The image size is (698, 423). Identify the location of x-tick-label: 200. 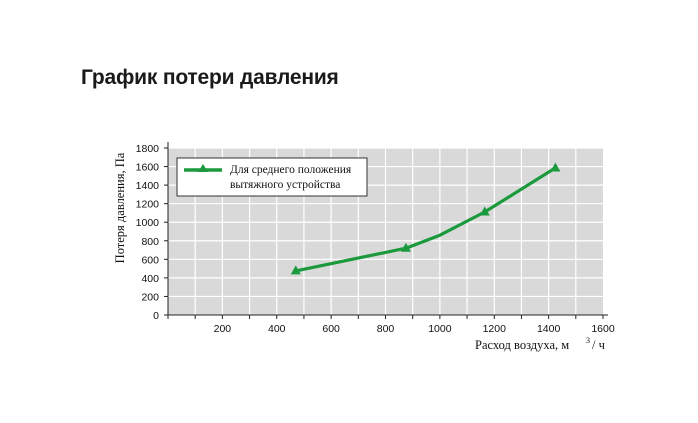
(223, 329).